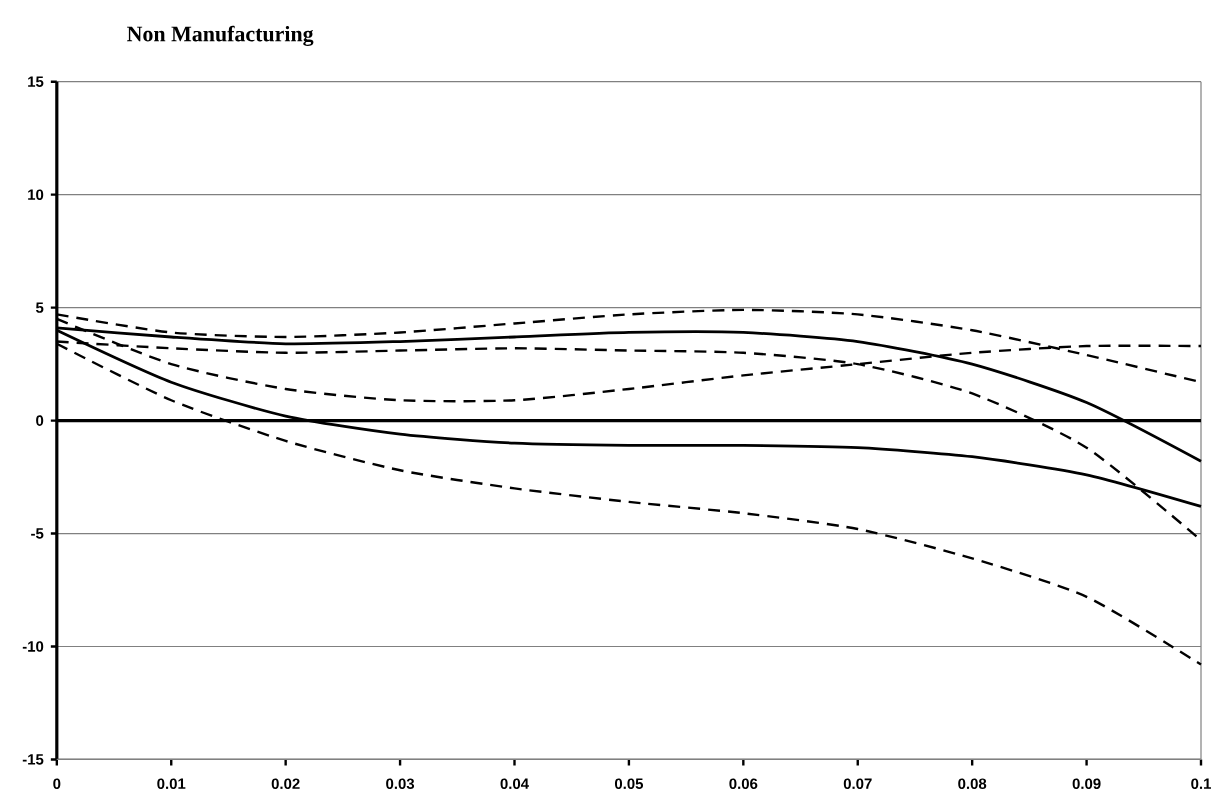 The image size is (1218, 796). I want to click on x-tick-label: 0.1, so click(1201, 784).